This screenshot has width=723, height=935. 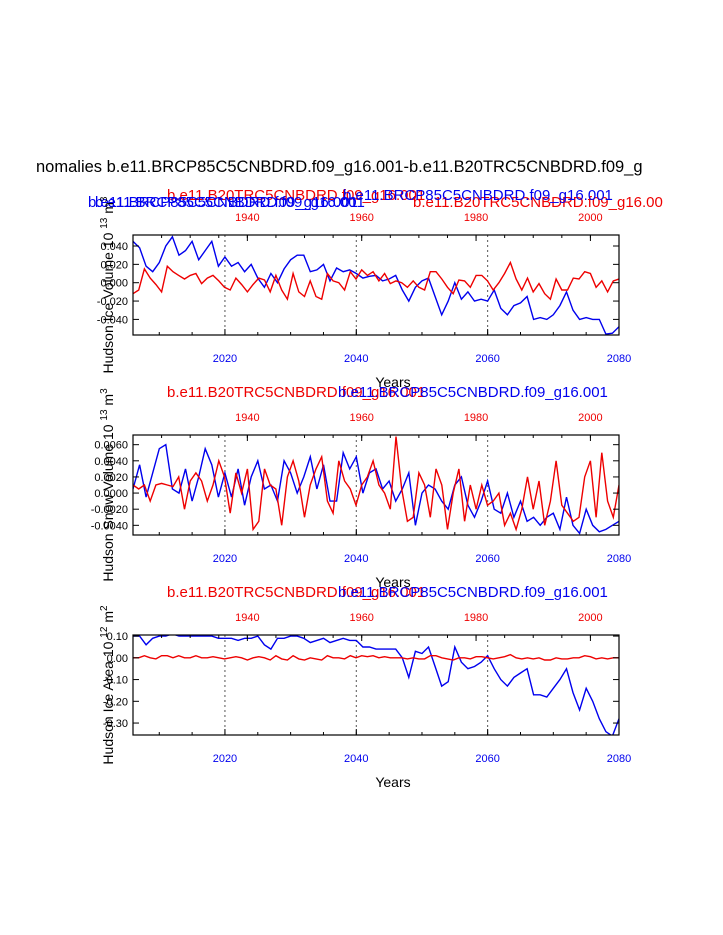 I want to click on ytick-label: -0.020, so click(x=112, y=302).